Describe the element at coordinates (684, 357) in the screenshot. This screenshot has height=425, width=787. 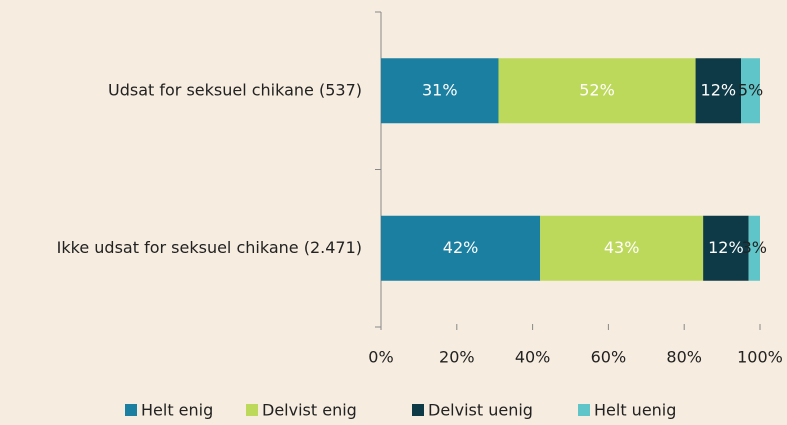
I see `x-tick-label: 80%` at that location.